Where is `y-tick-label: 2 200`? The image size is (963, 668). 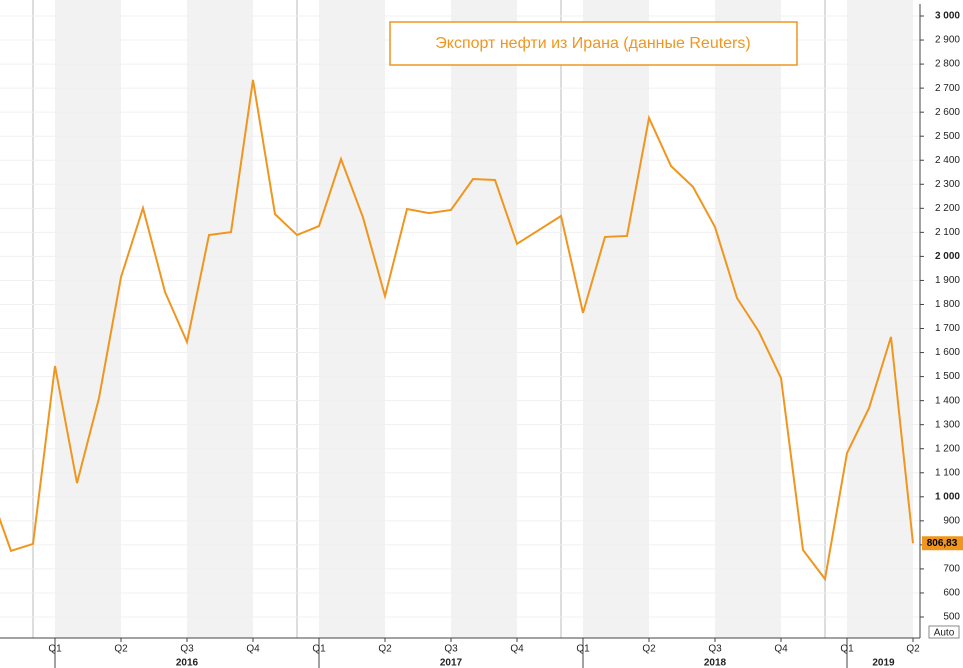
y-tick-label: 2 200 is located at coordinates (947, 208).